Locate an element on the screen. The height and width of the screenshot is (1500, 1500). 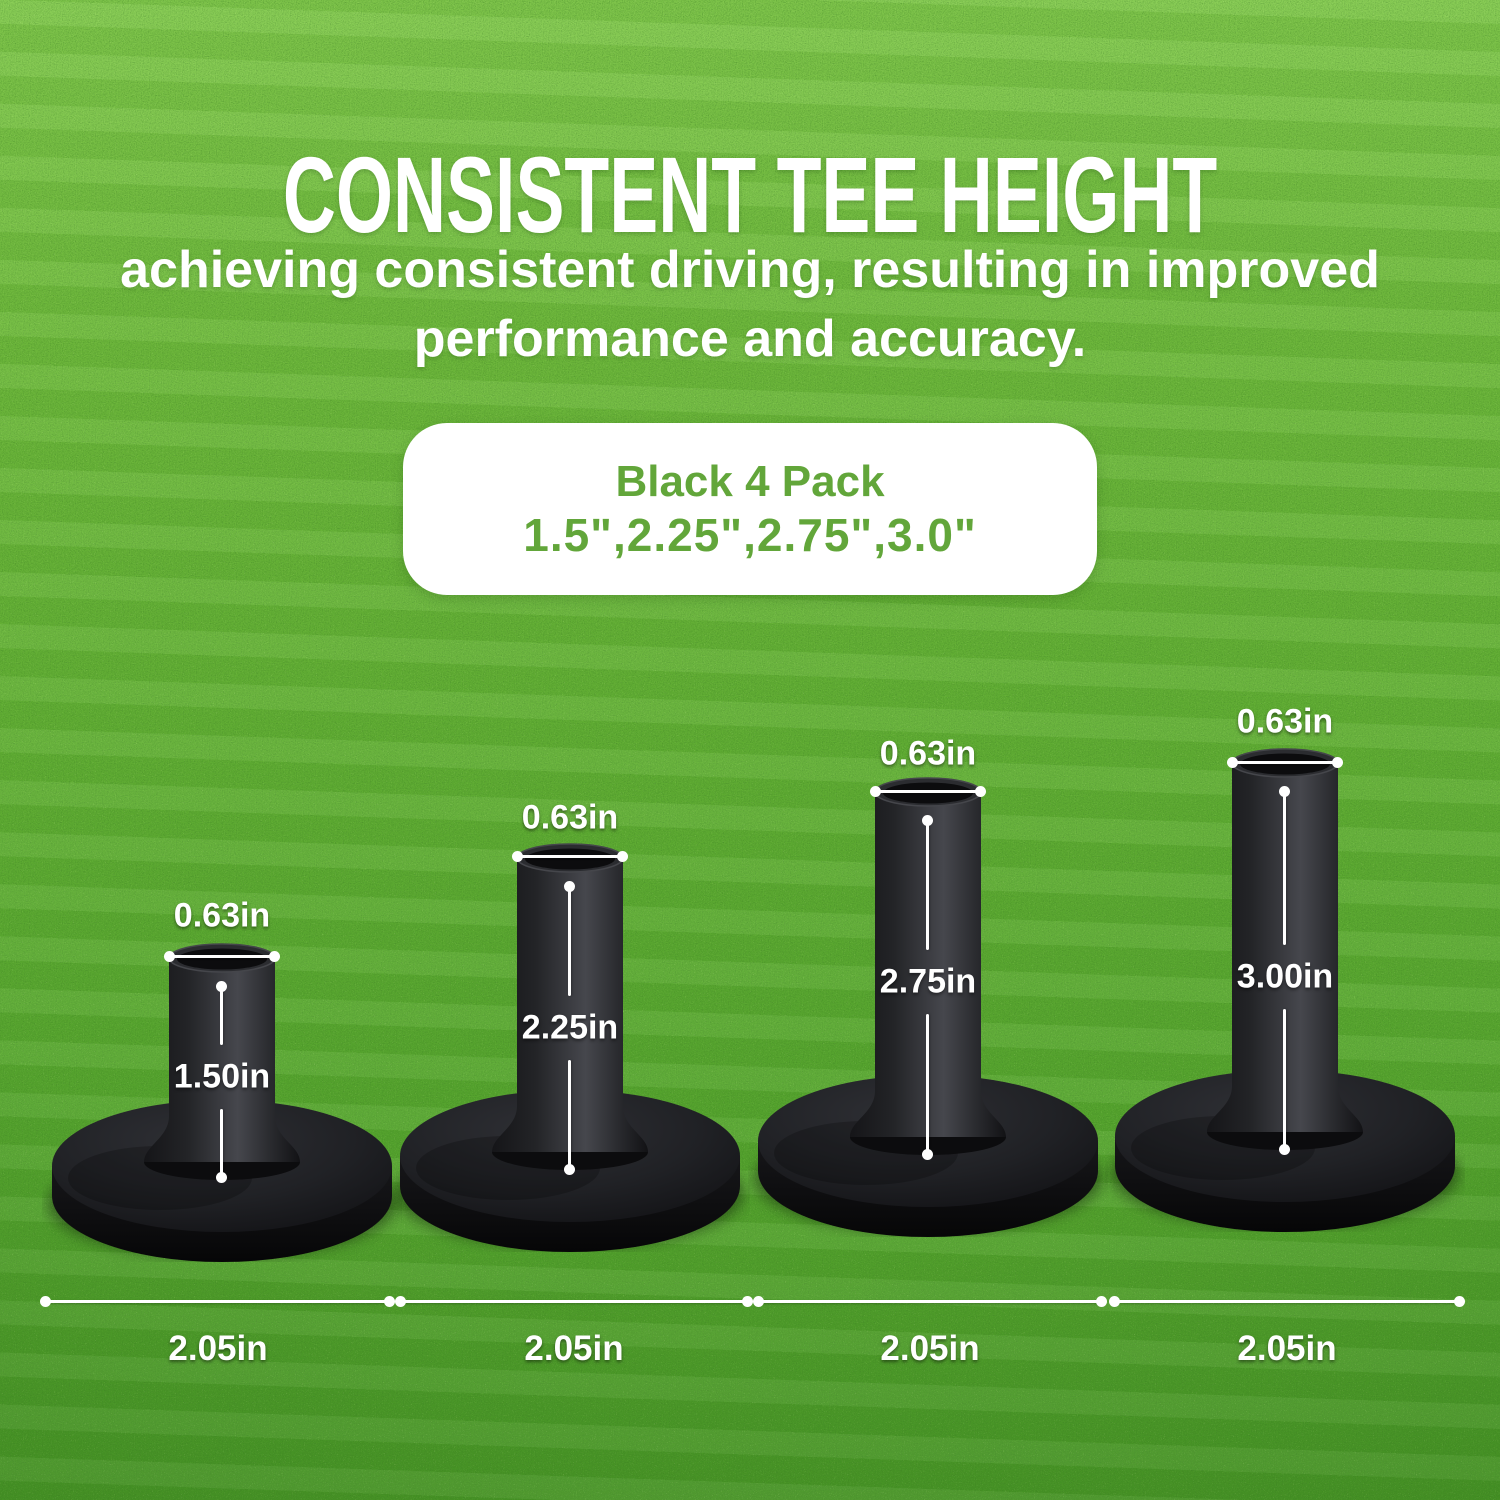
tee-3-height-label: 2.75in is located at coordinates (928, 981).